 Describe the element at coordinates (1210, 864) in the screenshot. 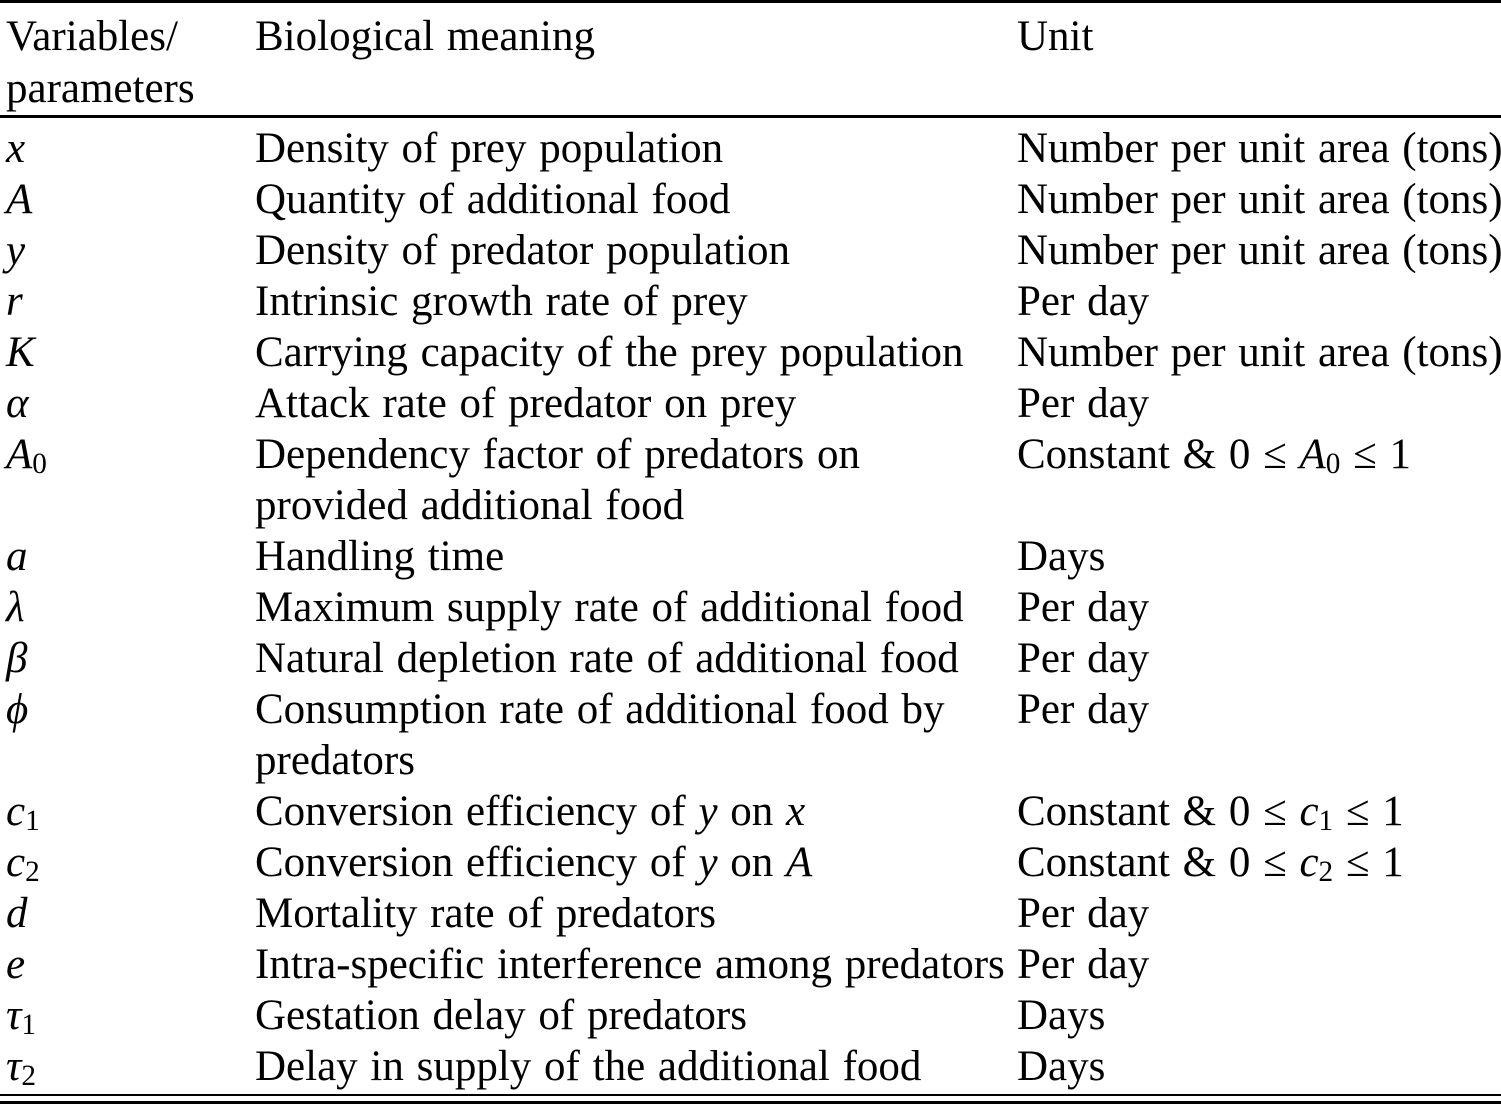

I see `unit-cell: Constant & 0 ≤ c2 ≤ 1` at that location.